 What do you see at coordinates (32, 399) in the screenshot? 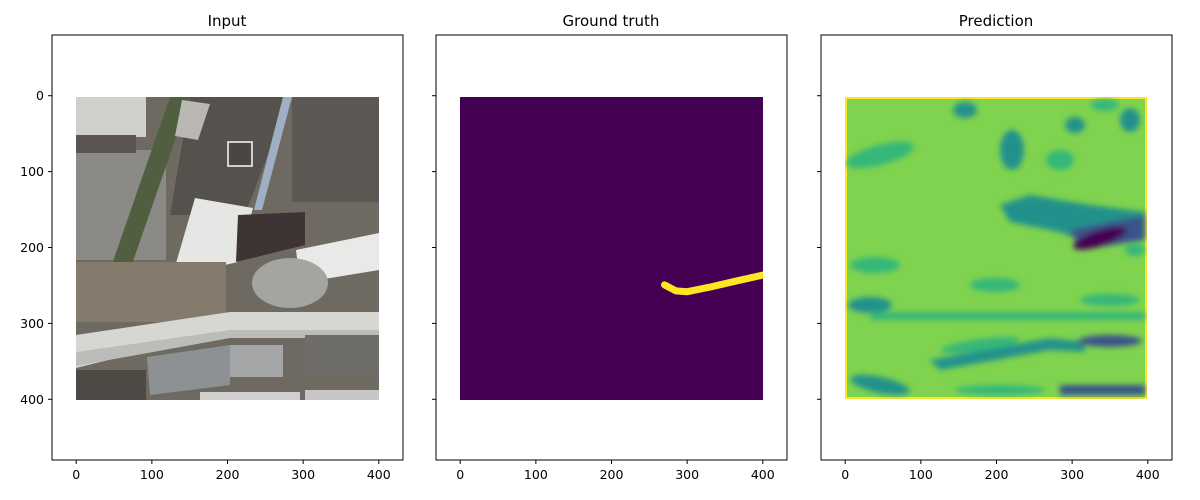
I see `y-tick-label: 400` at bounding box center [32, 399].